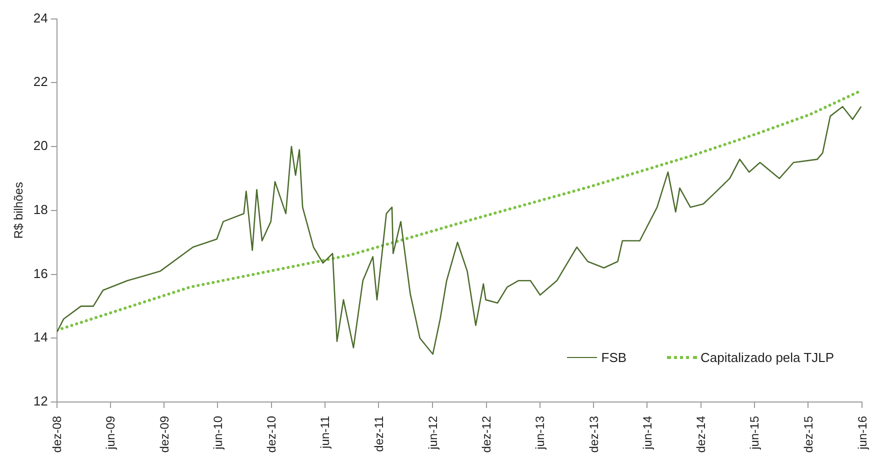  Describe the element at coordinates (40, 337) in the screenshot. I see `y-tick-label: 14` at that location.